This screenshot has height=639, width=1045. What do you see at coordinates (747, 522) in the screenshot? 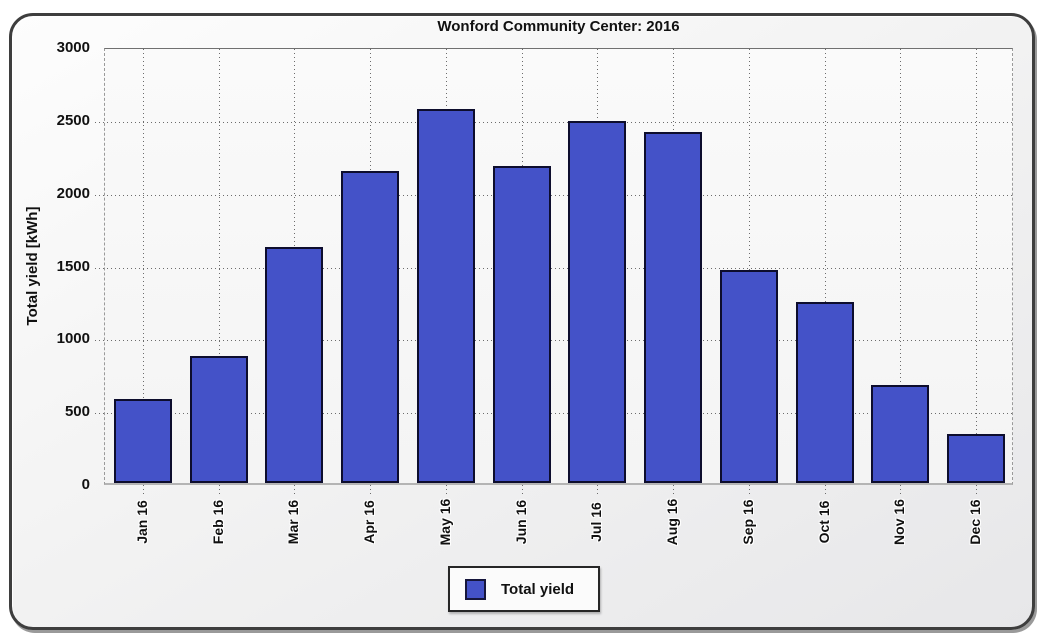
I see `x-tick-label: Sep 16` at bounding box center [747, 522].